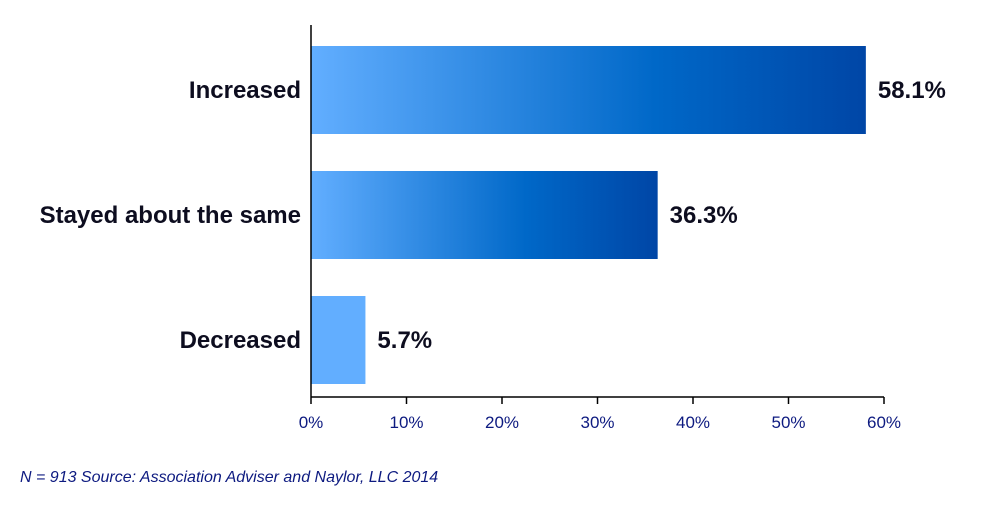 This screenshot has width=997, height=513. I want to click on x-tick-label: 20%, so click(502, 422).